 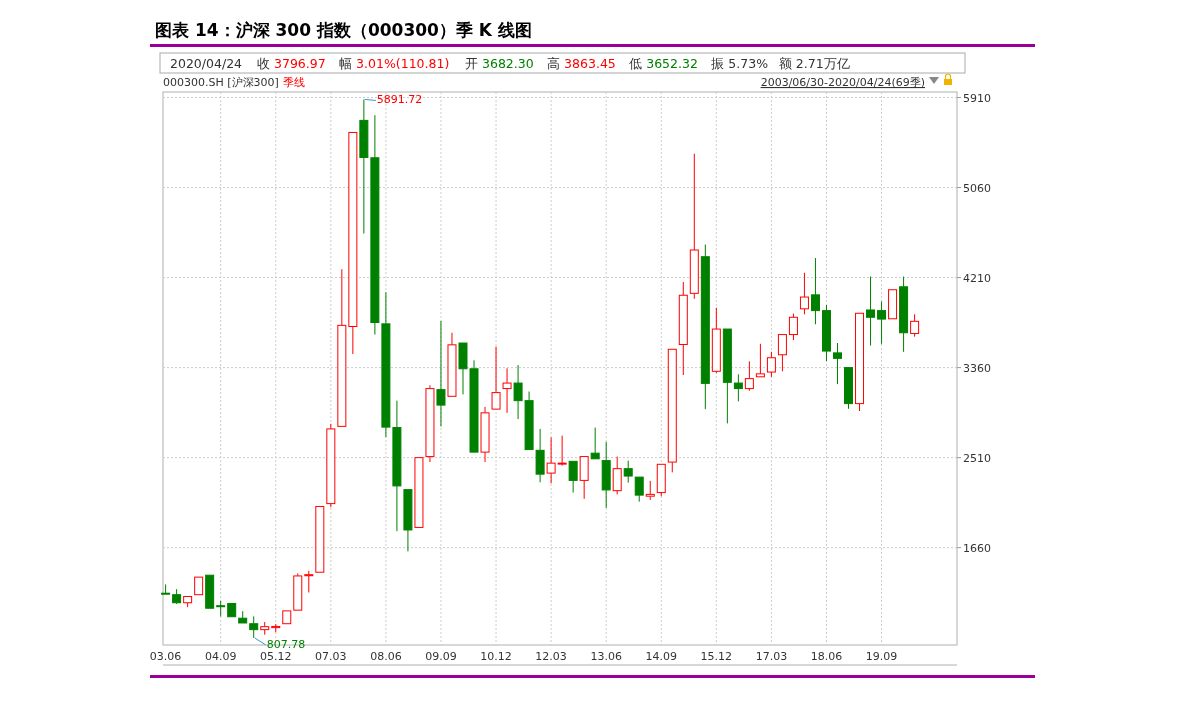 I want to click on annotation: 807.78, so click(x=286, y=644).